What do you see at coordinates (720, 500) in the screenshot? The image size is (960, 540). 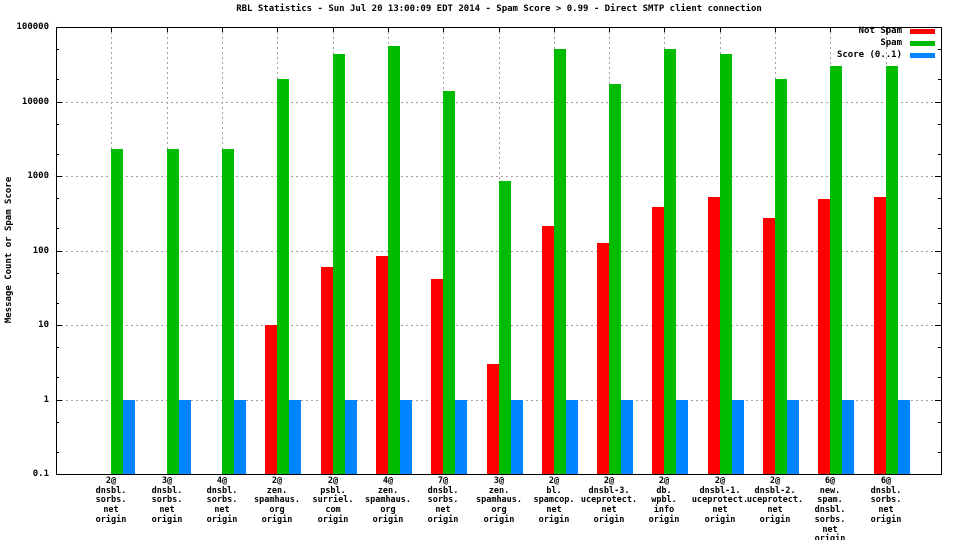 I see `x-category-label-11: 2@ dnsbl-1. uceprotect. net origin` at bounding box center [720, 500].